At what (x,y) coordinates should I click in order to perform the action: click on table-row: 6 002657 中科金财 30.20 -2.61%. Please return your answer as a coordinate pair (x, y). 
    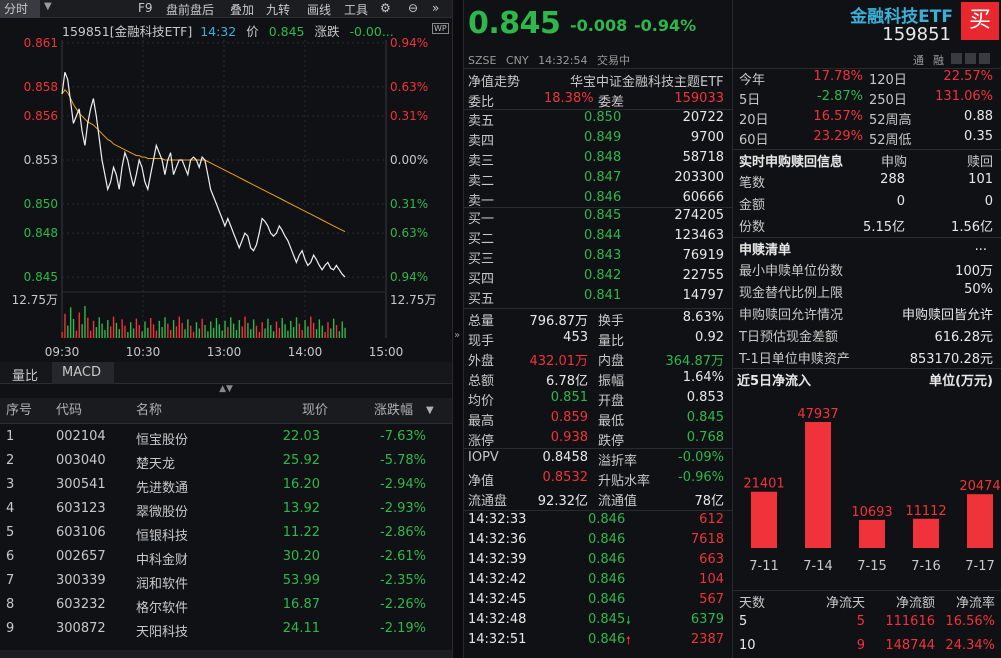
    Looking at the image, I should click on (226, 558).